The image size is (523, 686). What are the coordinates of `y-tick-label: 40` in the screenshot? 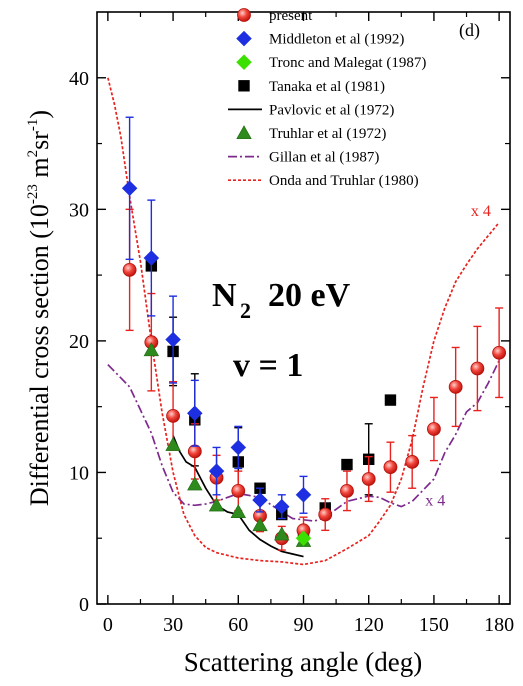 It's located at (79, 79).